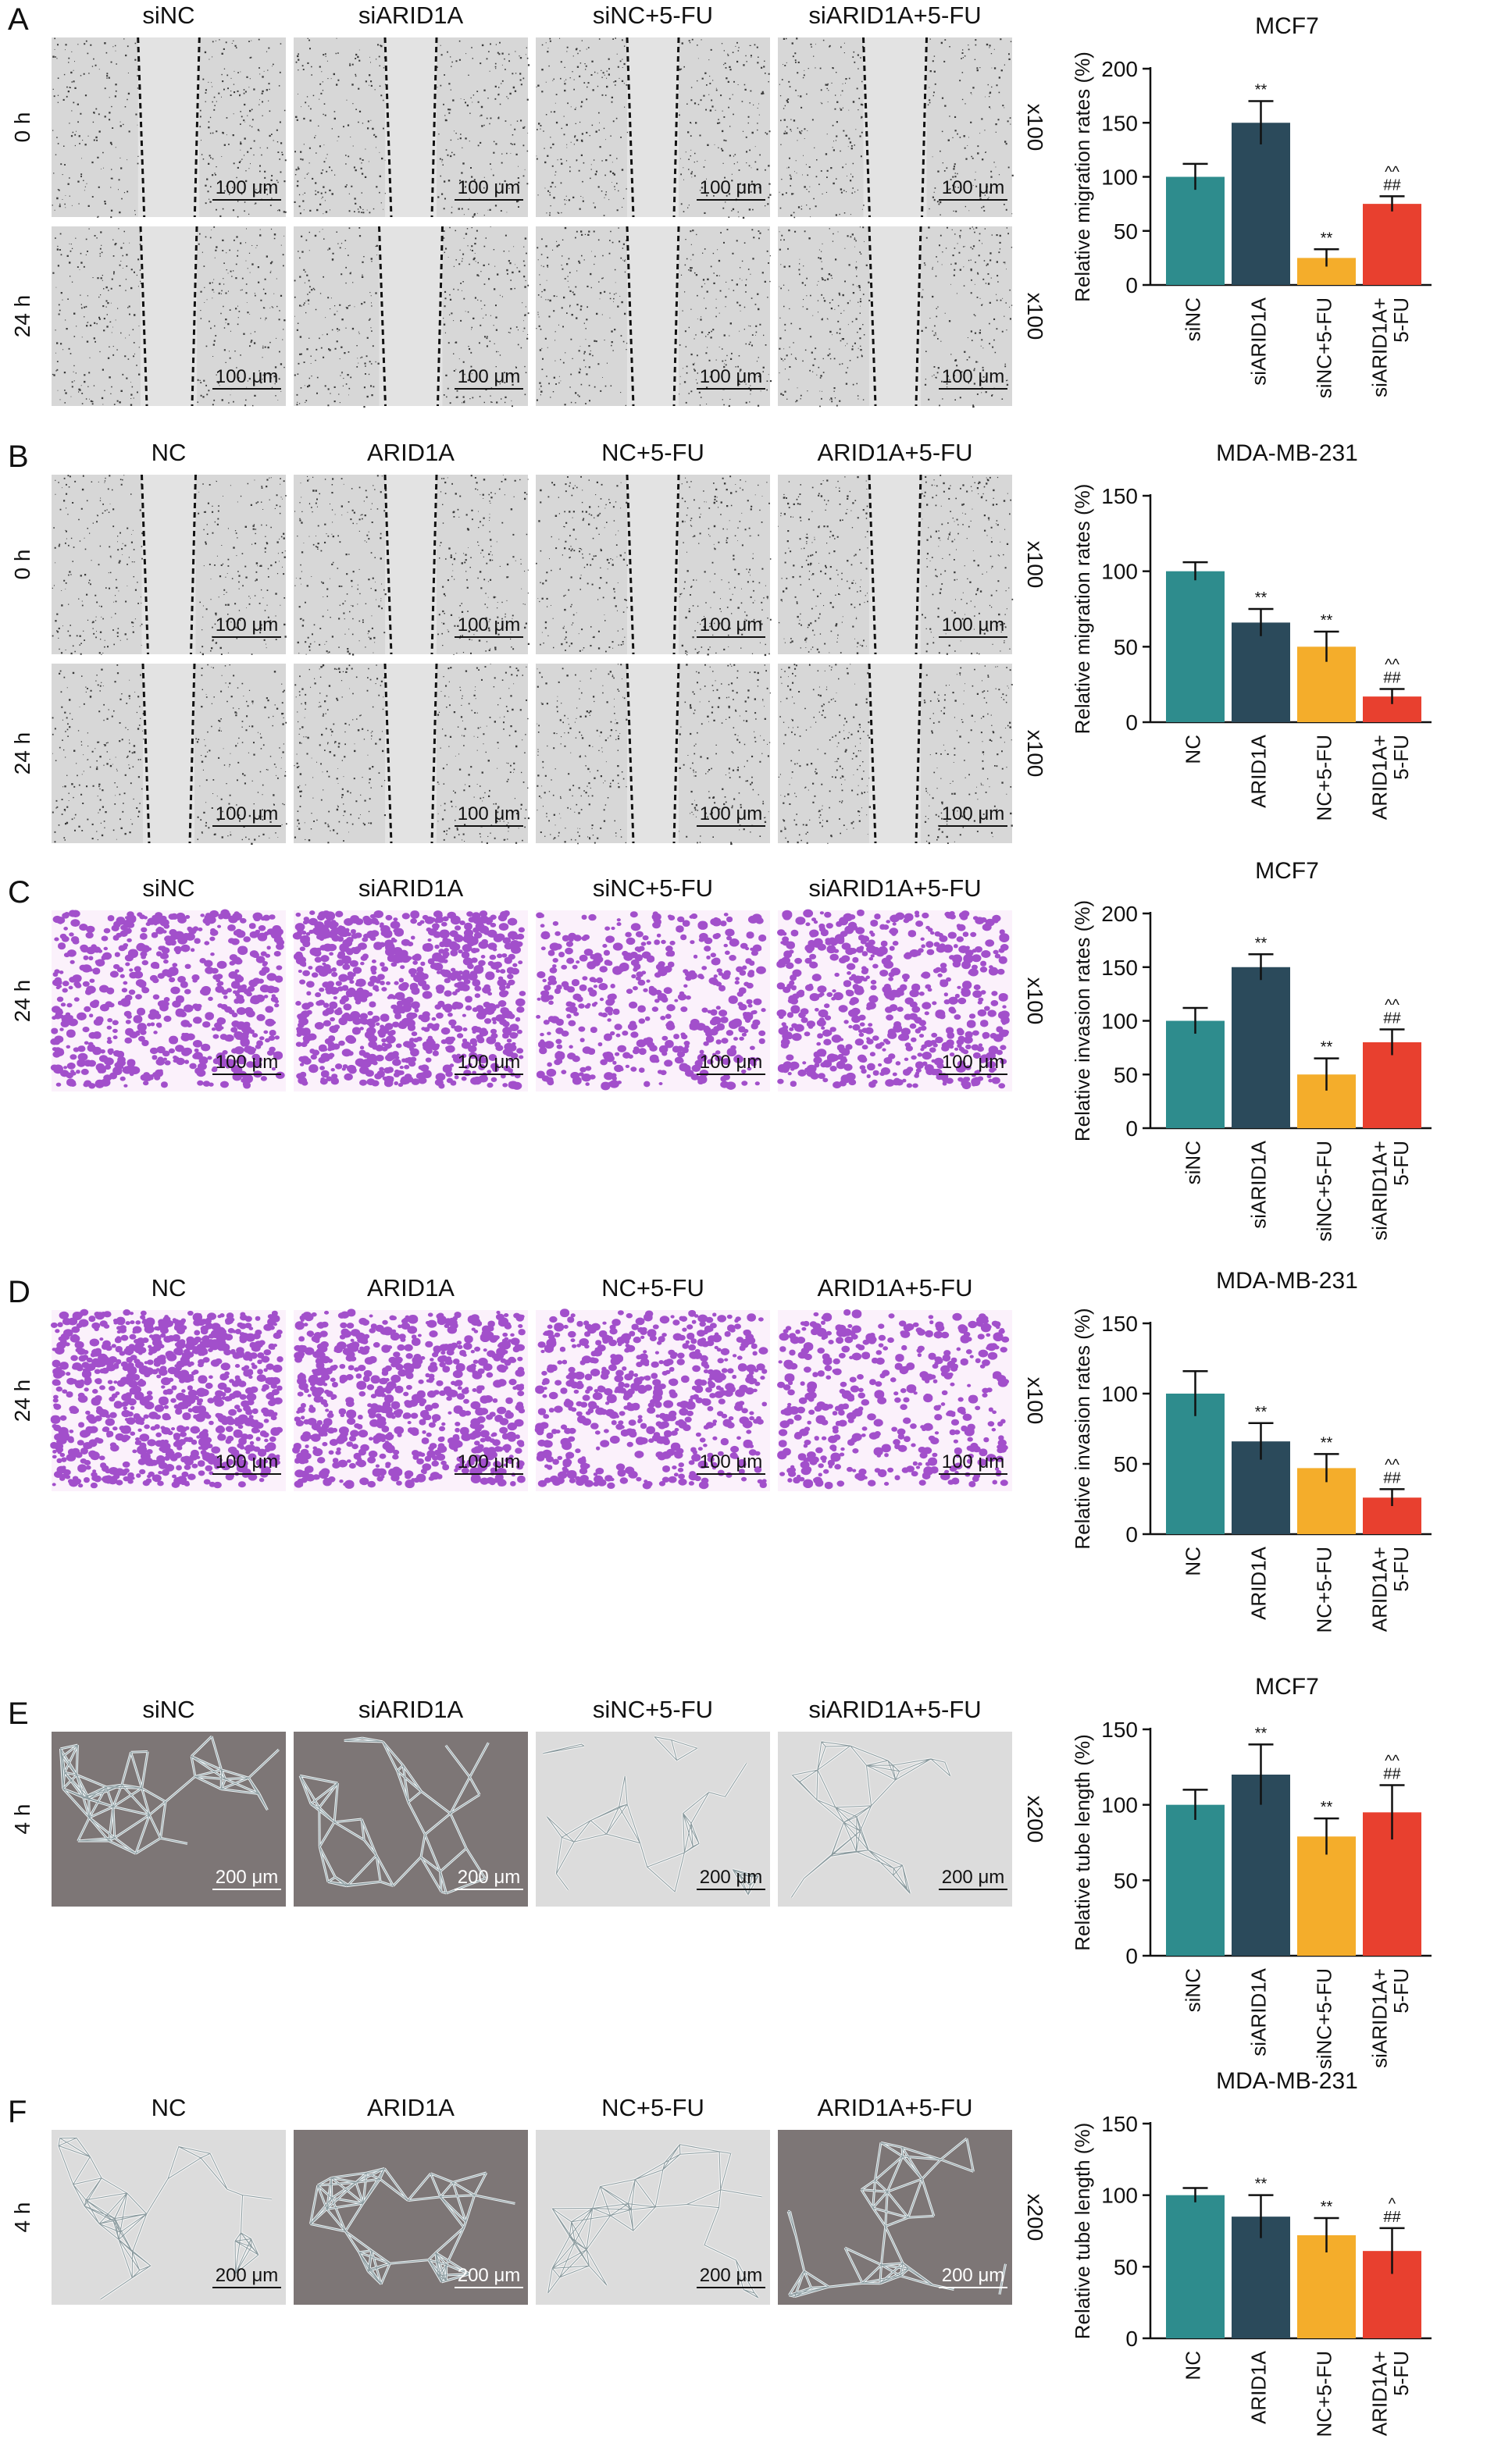 This screenshot has height=2464, width=1494. Describe the element at coordinates (22, 2217) in the screenshot. I see `time-label: 4 h` at that location.